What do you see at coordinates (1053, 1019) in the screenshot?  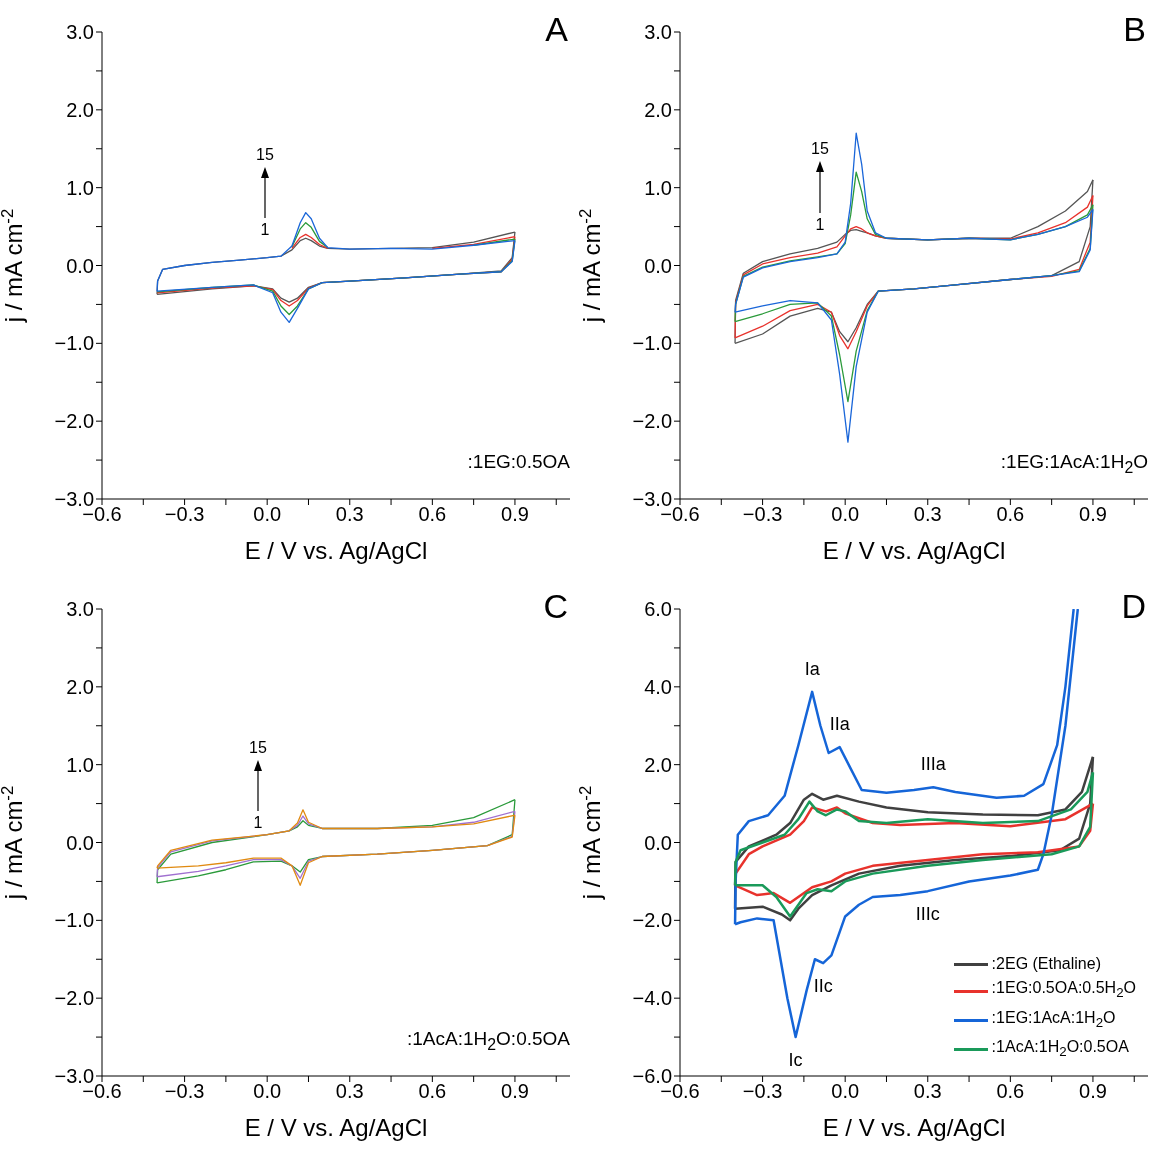 I see `legend-label: :1EG:1AcA:1H$_{2}$O` at bounding box center [1053, 1019].